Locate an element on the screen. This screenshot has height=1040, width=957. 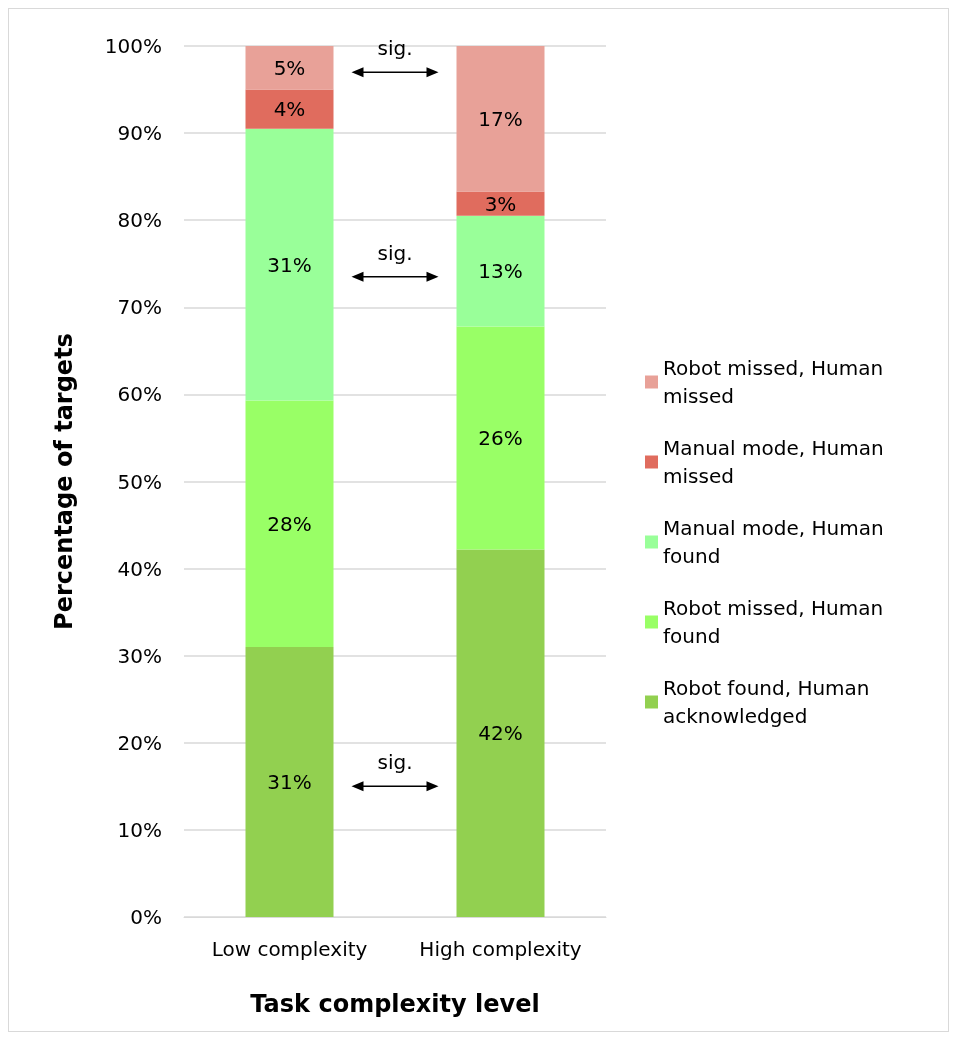
legend-label: Robot missed, Human missed is located at coordinates (776, 382).